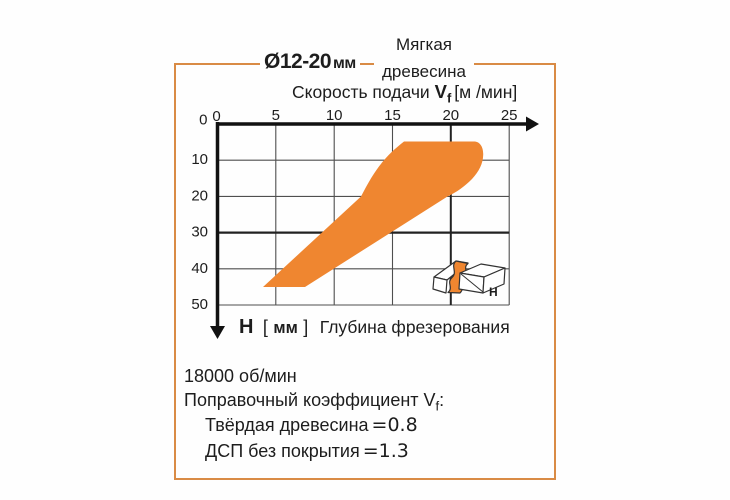  Describe the element at coordinates (373, 214) in the screenshot. I see `operating-range-band` at that location.